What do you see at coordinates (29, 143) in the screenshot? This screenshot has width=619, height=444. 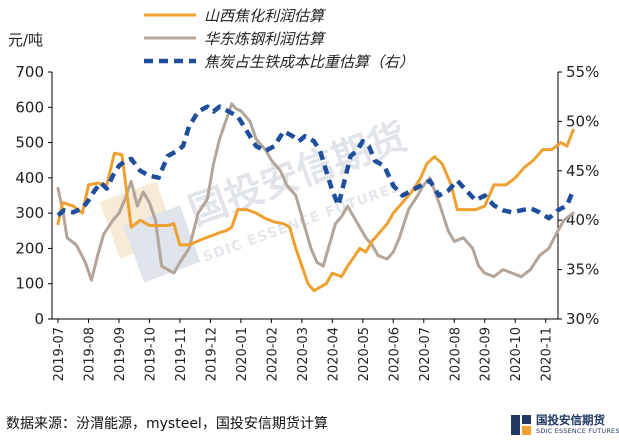 I see `left-tick-label: 500` at bounding box center [29, 143].